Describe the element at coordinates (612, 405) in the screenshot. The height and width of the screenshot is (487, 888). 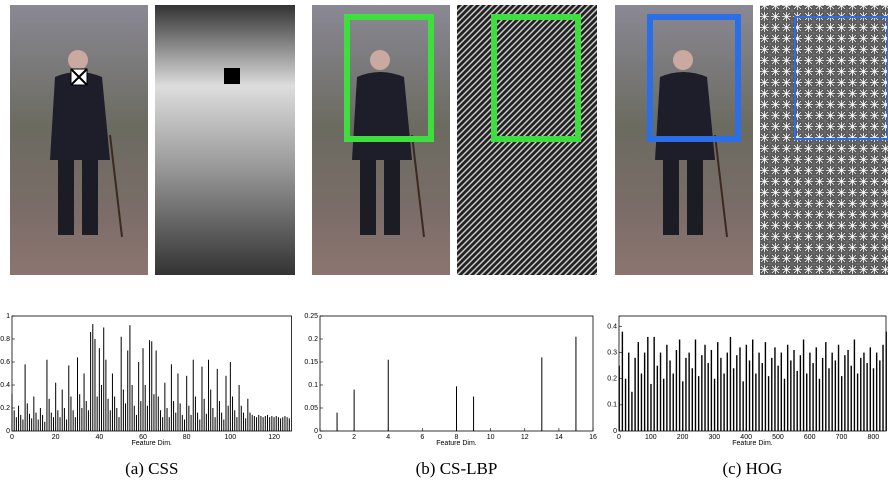
I see `y-tick-label: 0.1` at that location.